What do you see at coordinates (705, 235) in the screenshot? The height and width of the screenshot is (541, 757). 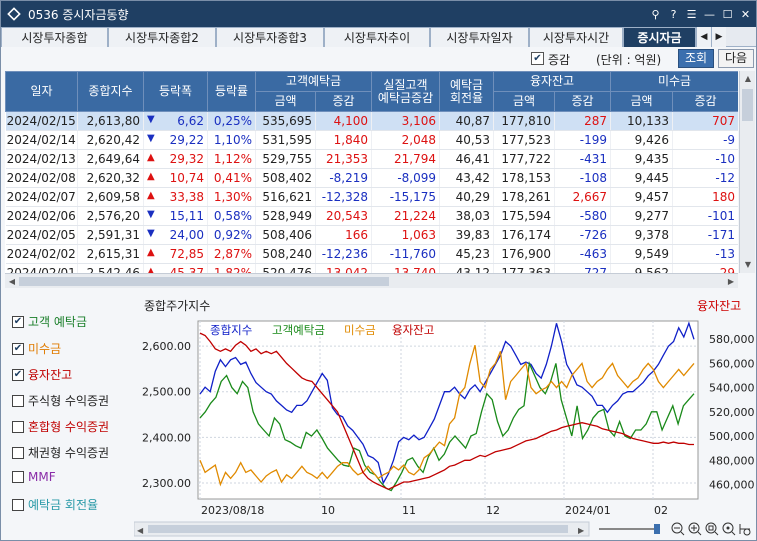 I see `cell-receivable-delta: -171` at bounding box center [705, 235].